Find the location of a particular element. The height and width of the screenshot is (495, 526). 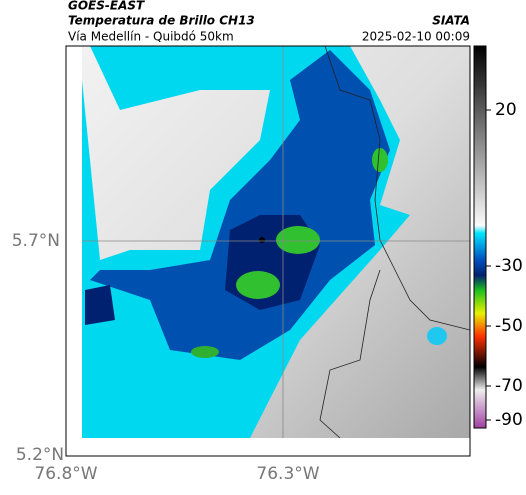

marker is located at coordinates (262, 240).